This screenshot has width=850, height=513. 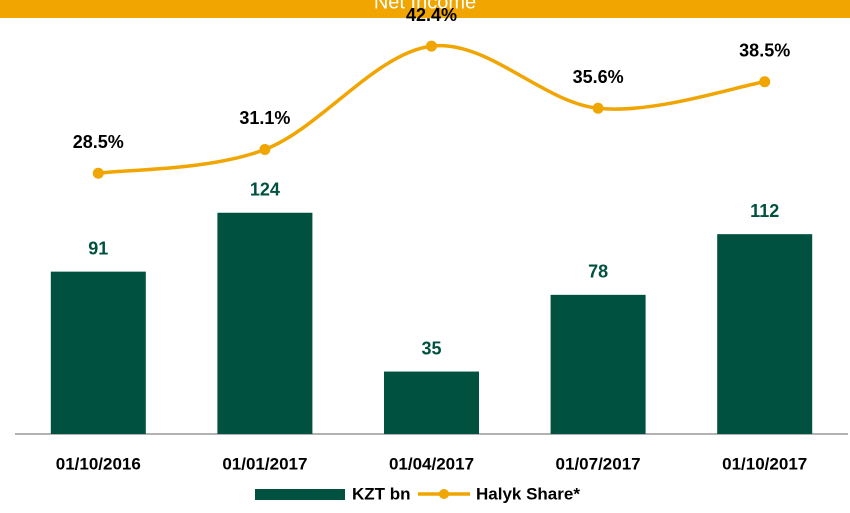 I want to click on chart-title: Net Income, so click(x=425, y=6).